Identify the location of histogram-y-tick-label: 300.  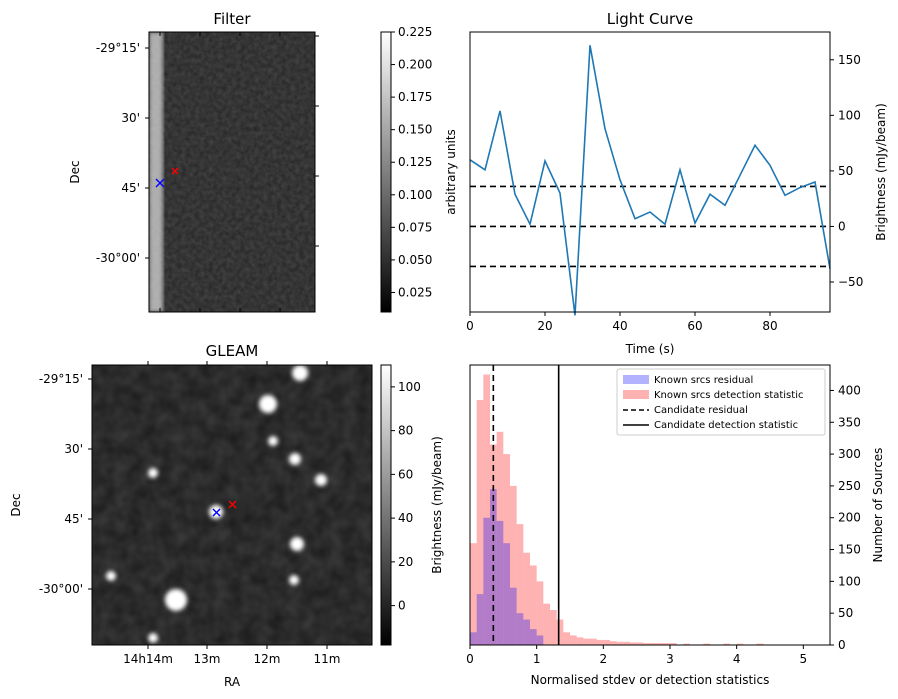
(849, 454).